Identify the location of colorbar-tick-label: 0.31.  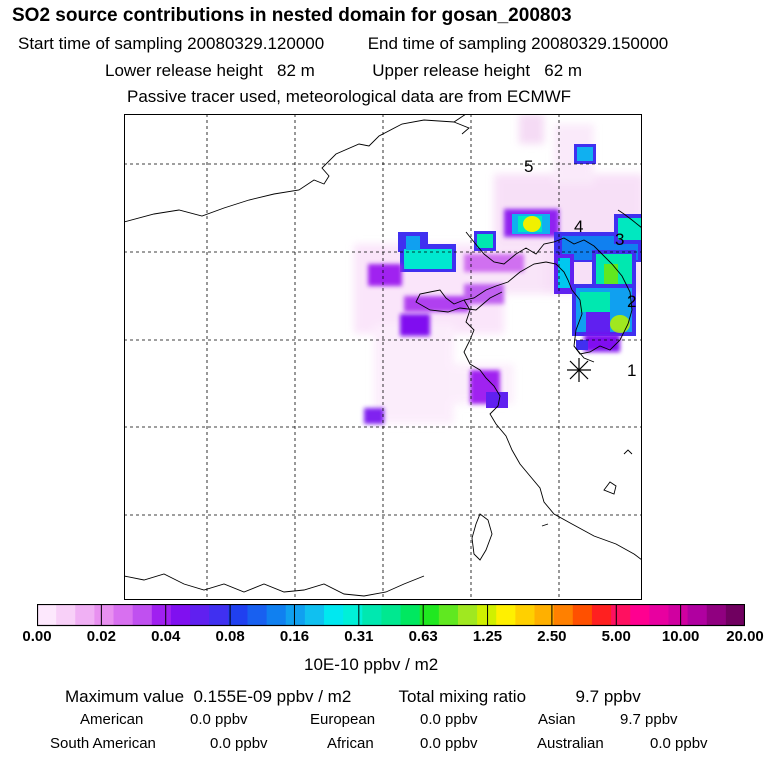
(359, 636).